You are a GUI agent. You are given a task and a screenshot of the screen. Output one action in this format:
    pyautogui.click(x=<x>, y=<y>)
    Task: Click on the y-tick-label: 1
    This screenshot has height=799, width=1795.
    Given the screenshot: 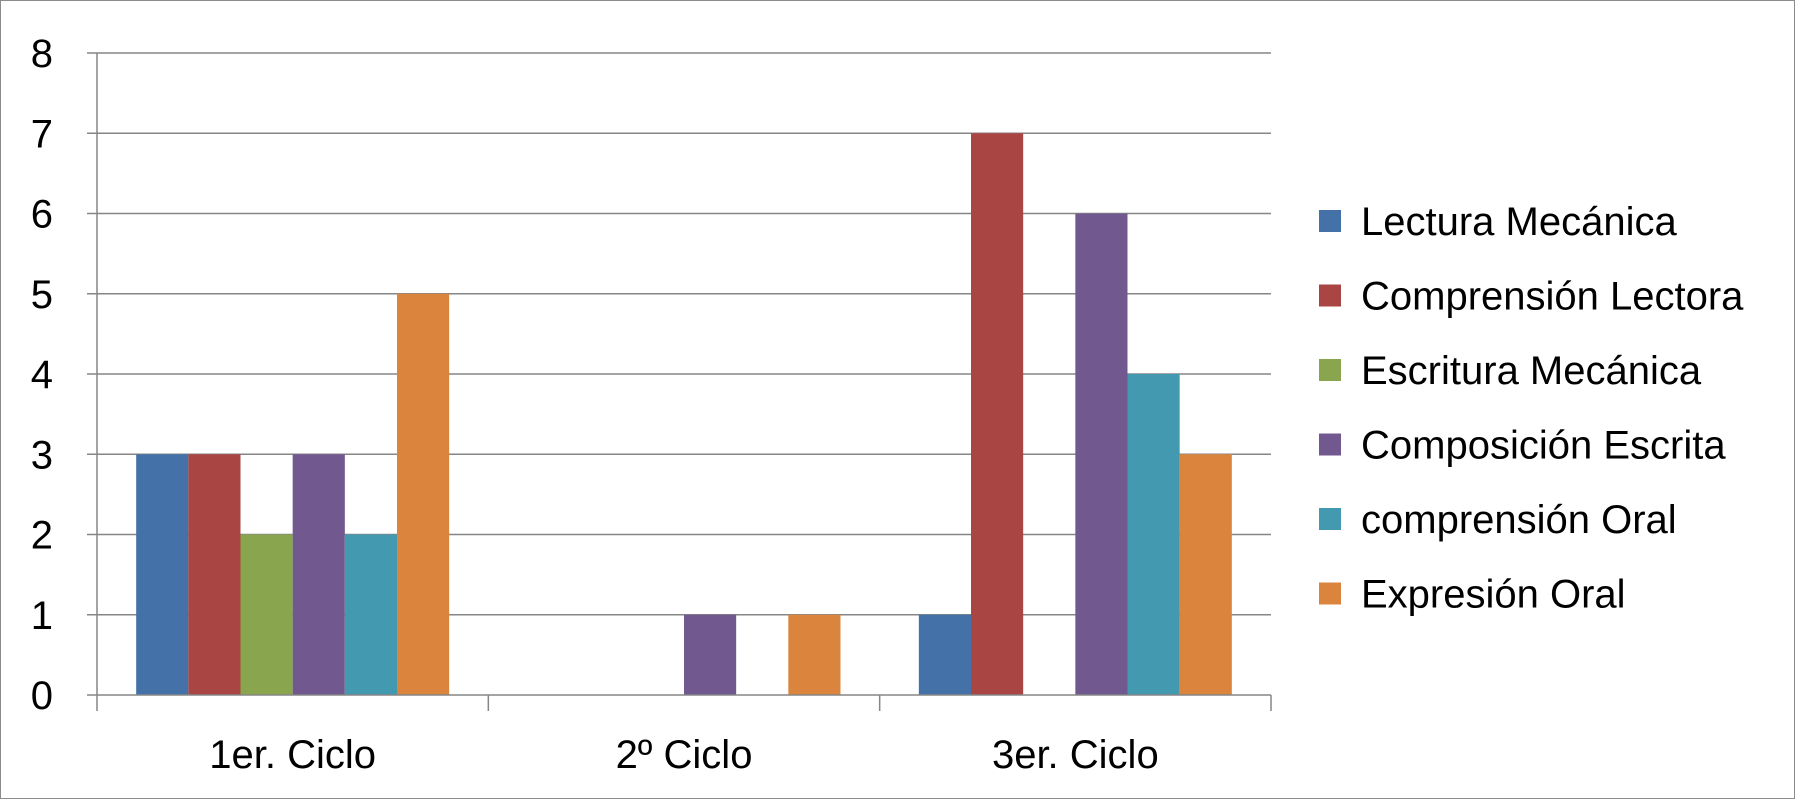 What is the action you would take?
    pyautogui.click(x=42, y=616)
    